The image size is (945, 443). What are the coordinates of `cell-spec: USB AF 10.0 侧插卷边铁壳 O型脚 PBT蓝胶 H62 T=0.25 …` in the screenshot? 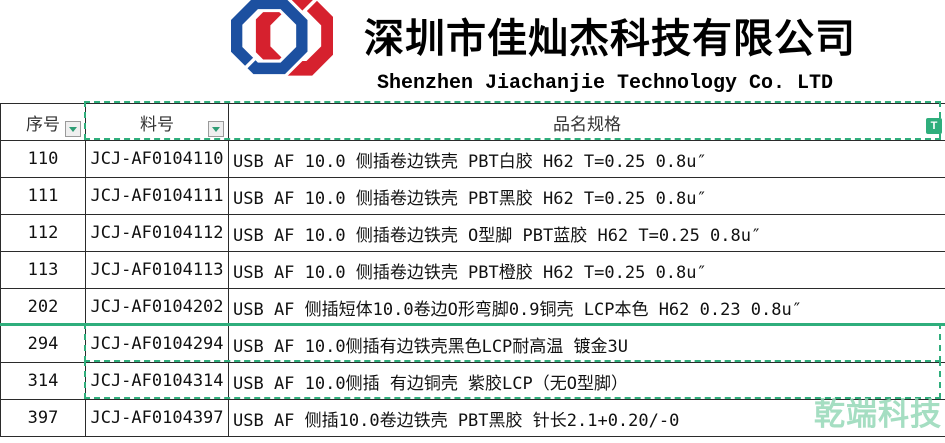 It's located at (586, 233).